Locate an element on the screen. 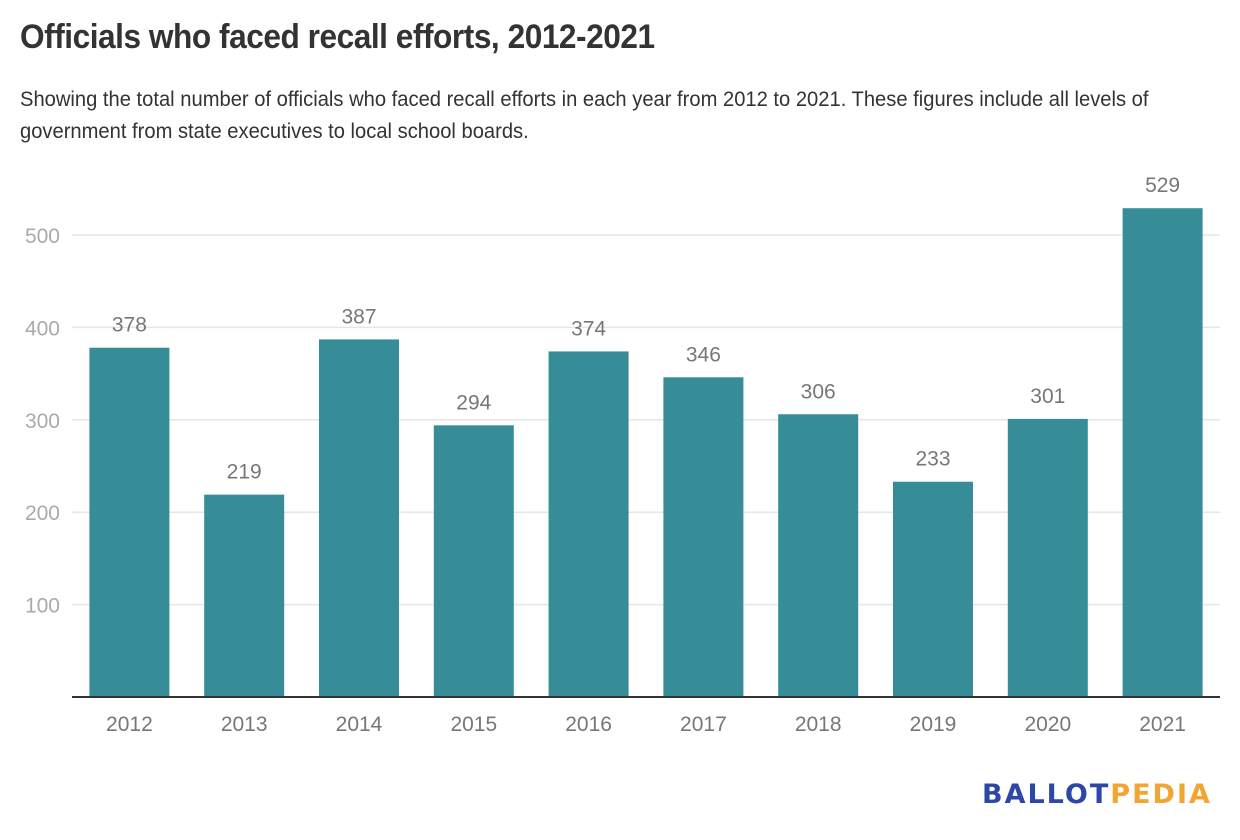  data-label: 294 is located at coordinates (473, 402).